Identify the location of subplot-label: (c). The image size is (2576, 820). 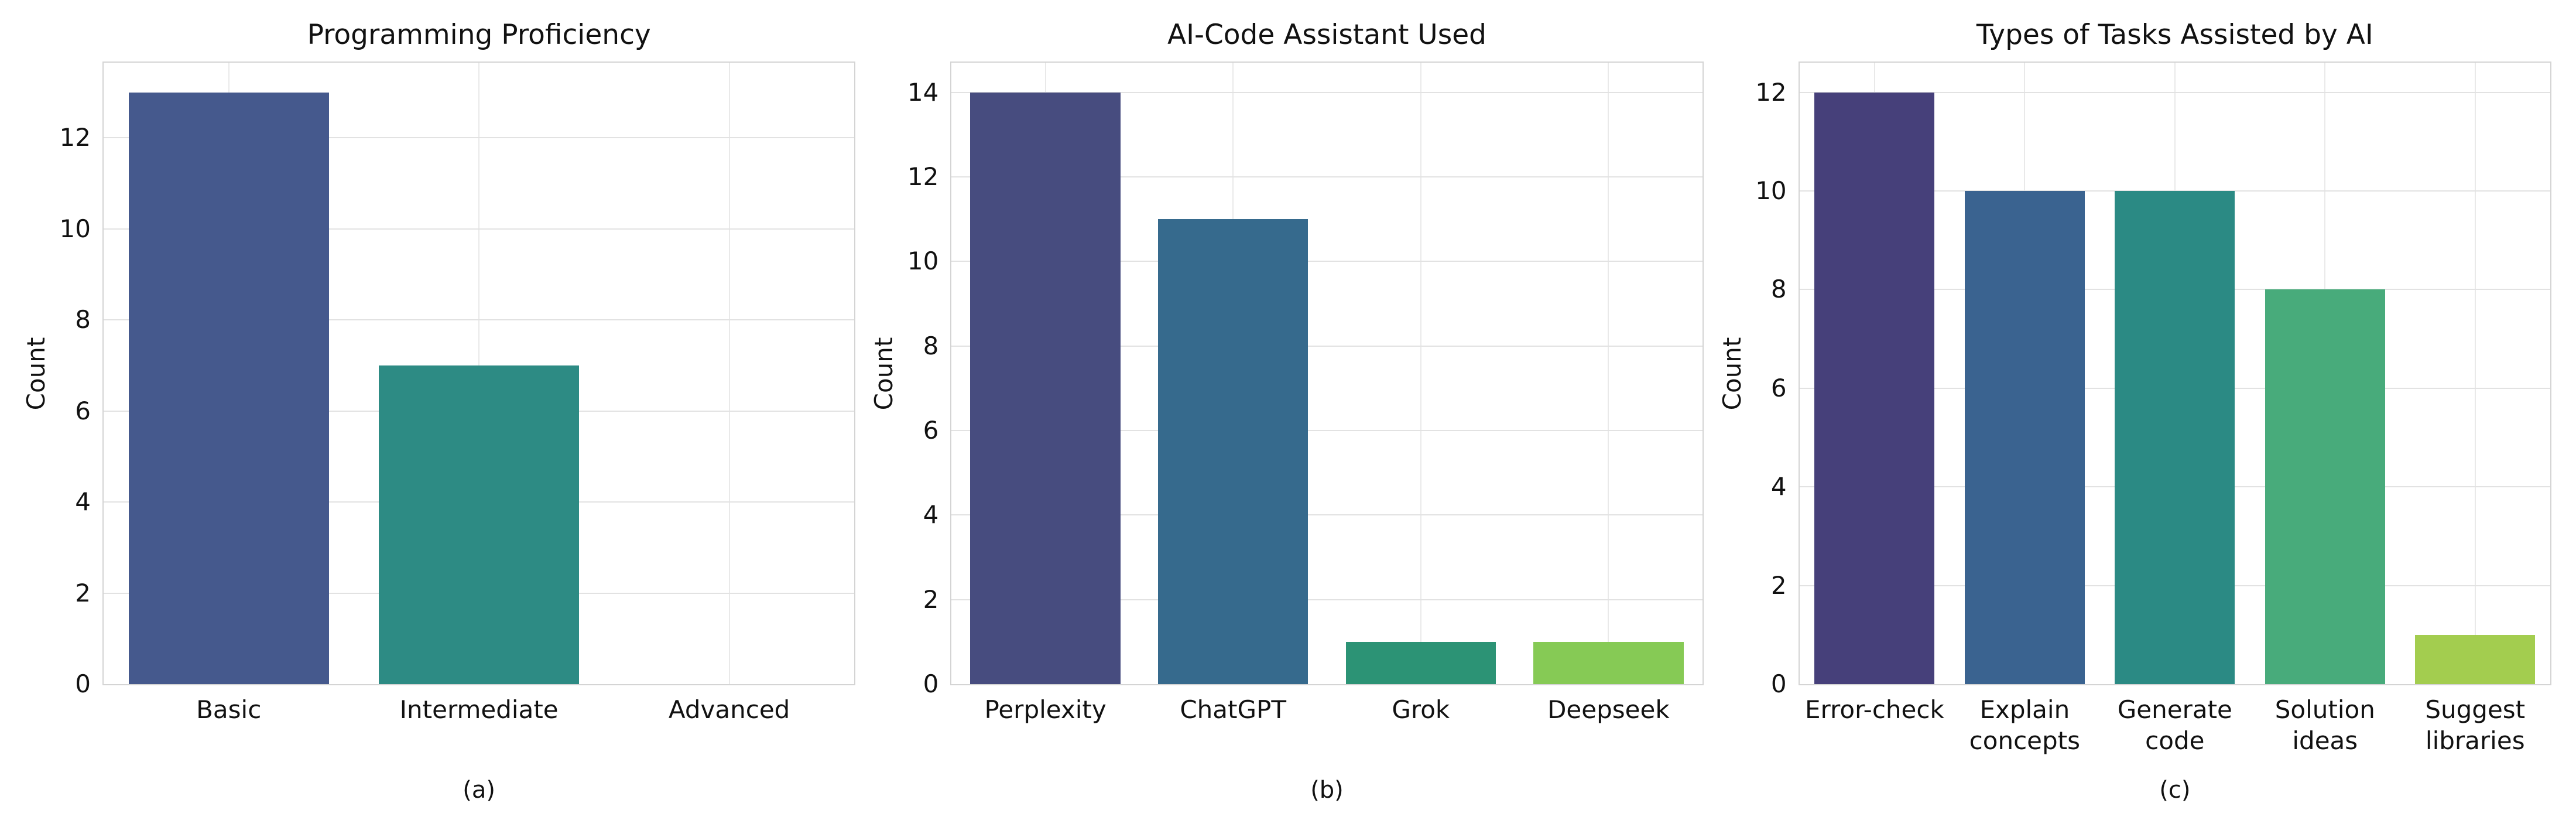
(2175, 790).